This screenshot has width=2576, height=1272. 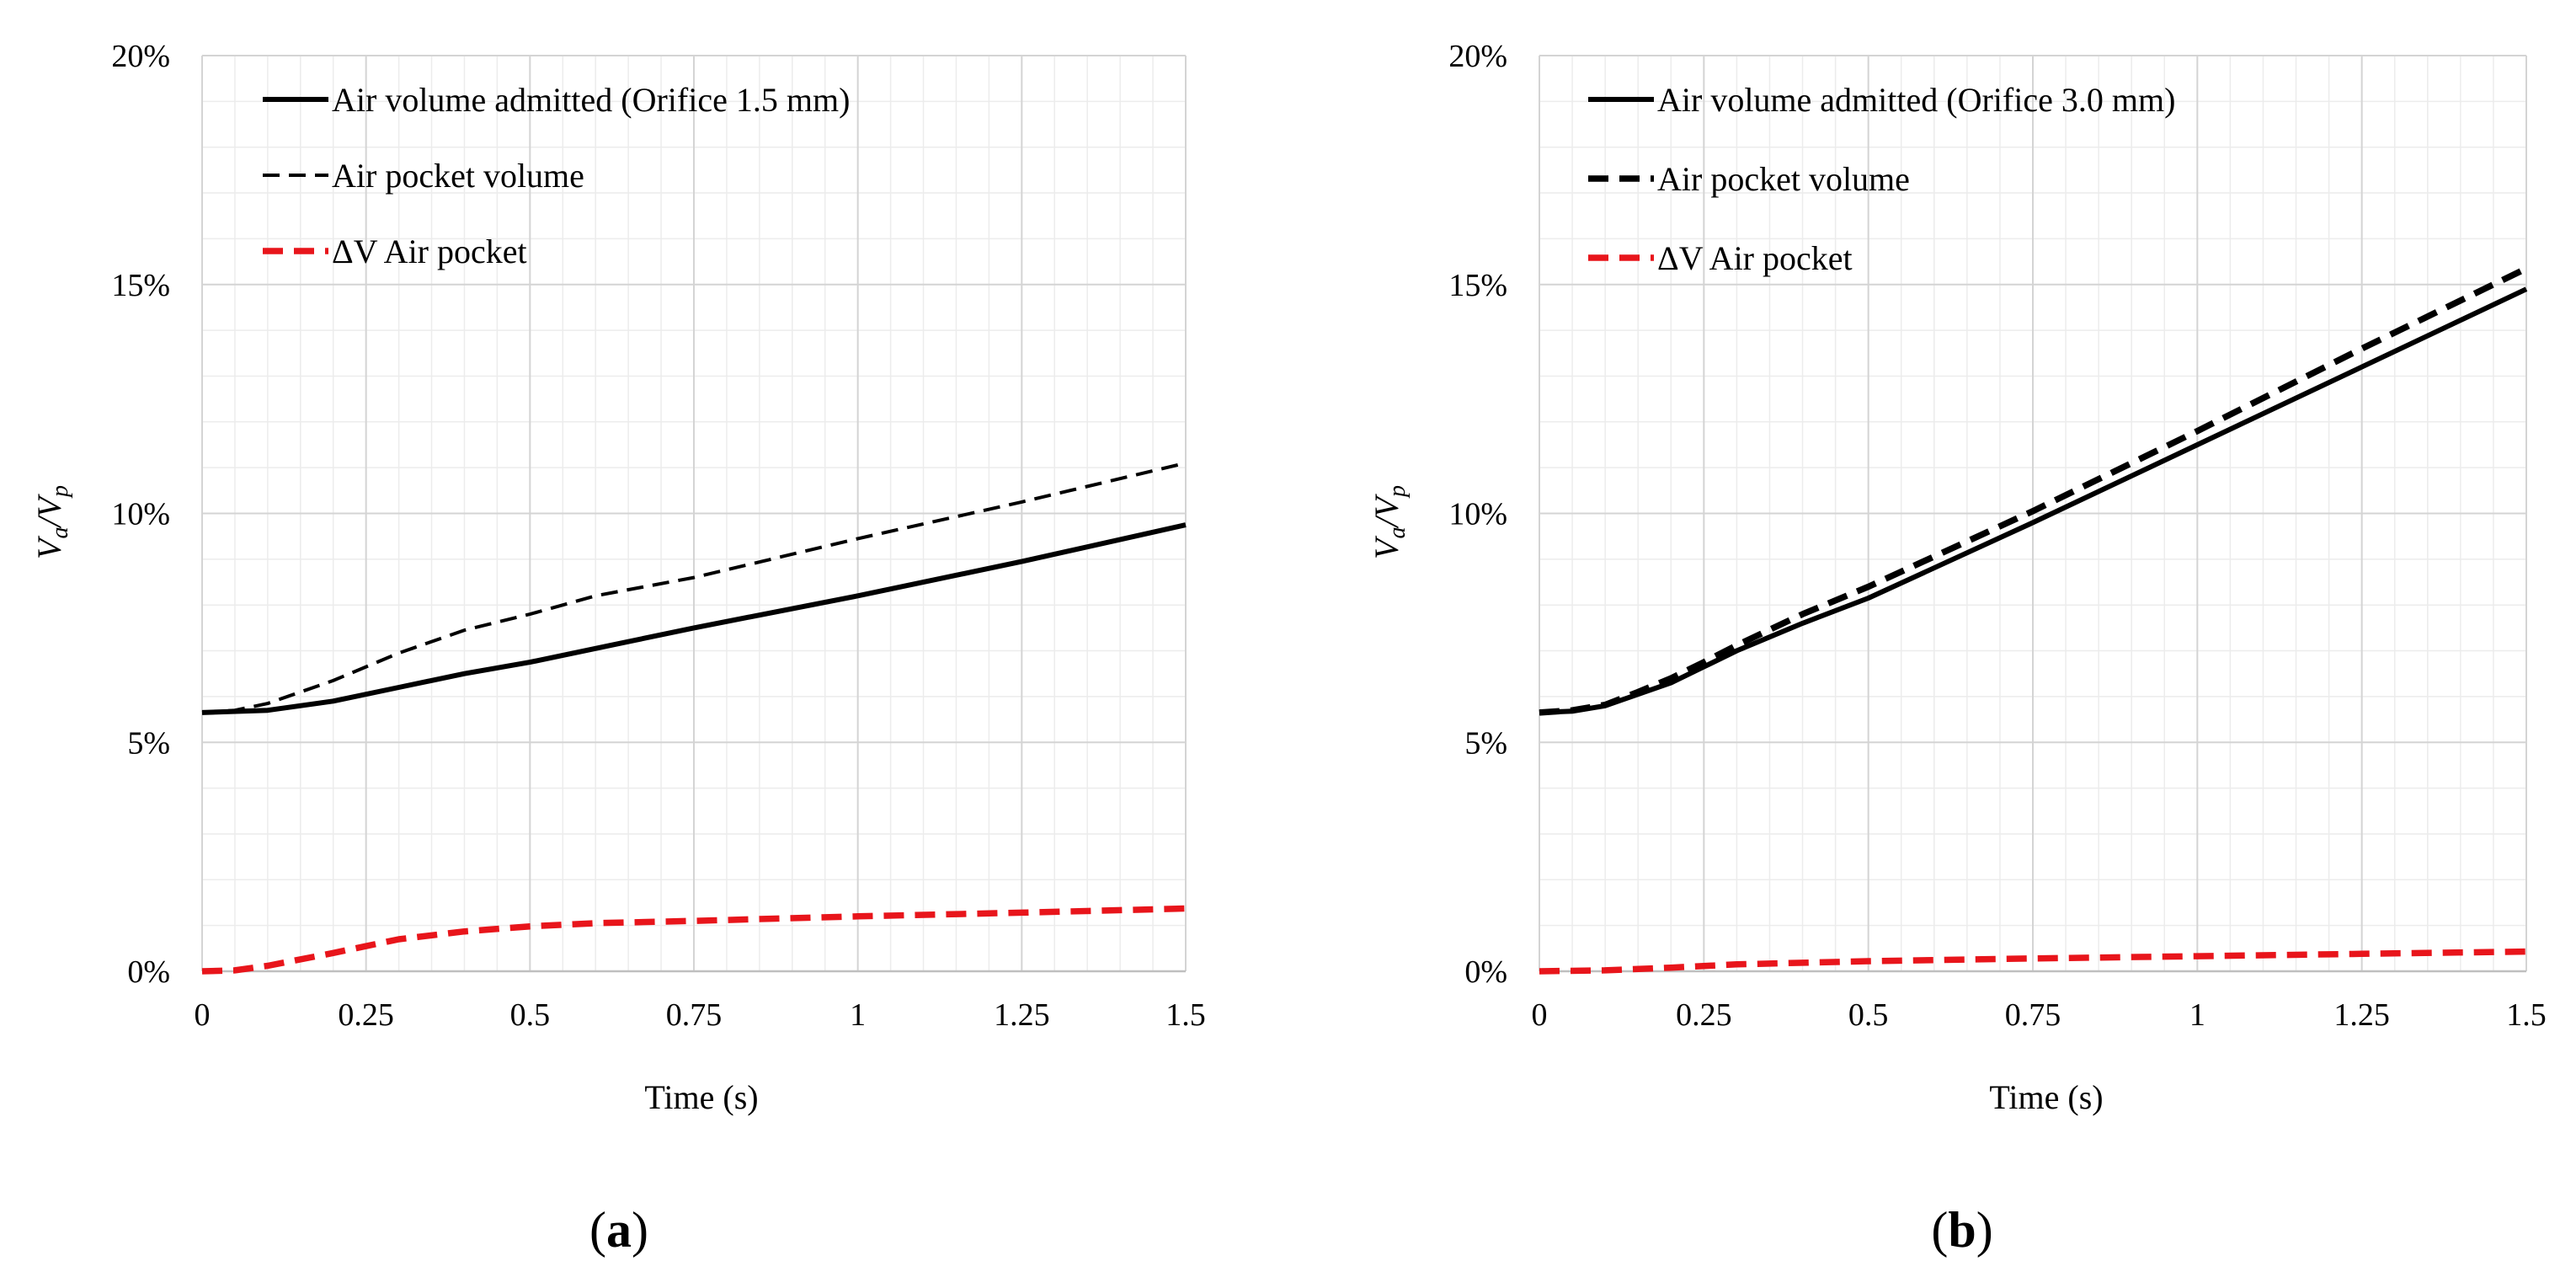 I want to click on chart-a-y-tick-label: 10%, so click(x=140, y=514).